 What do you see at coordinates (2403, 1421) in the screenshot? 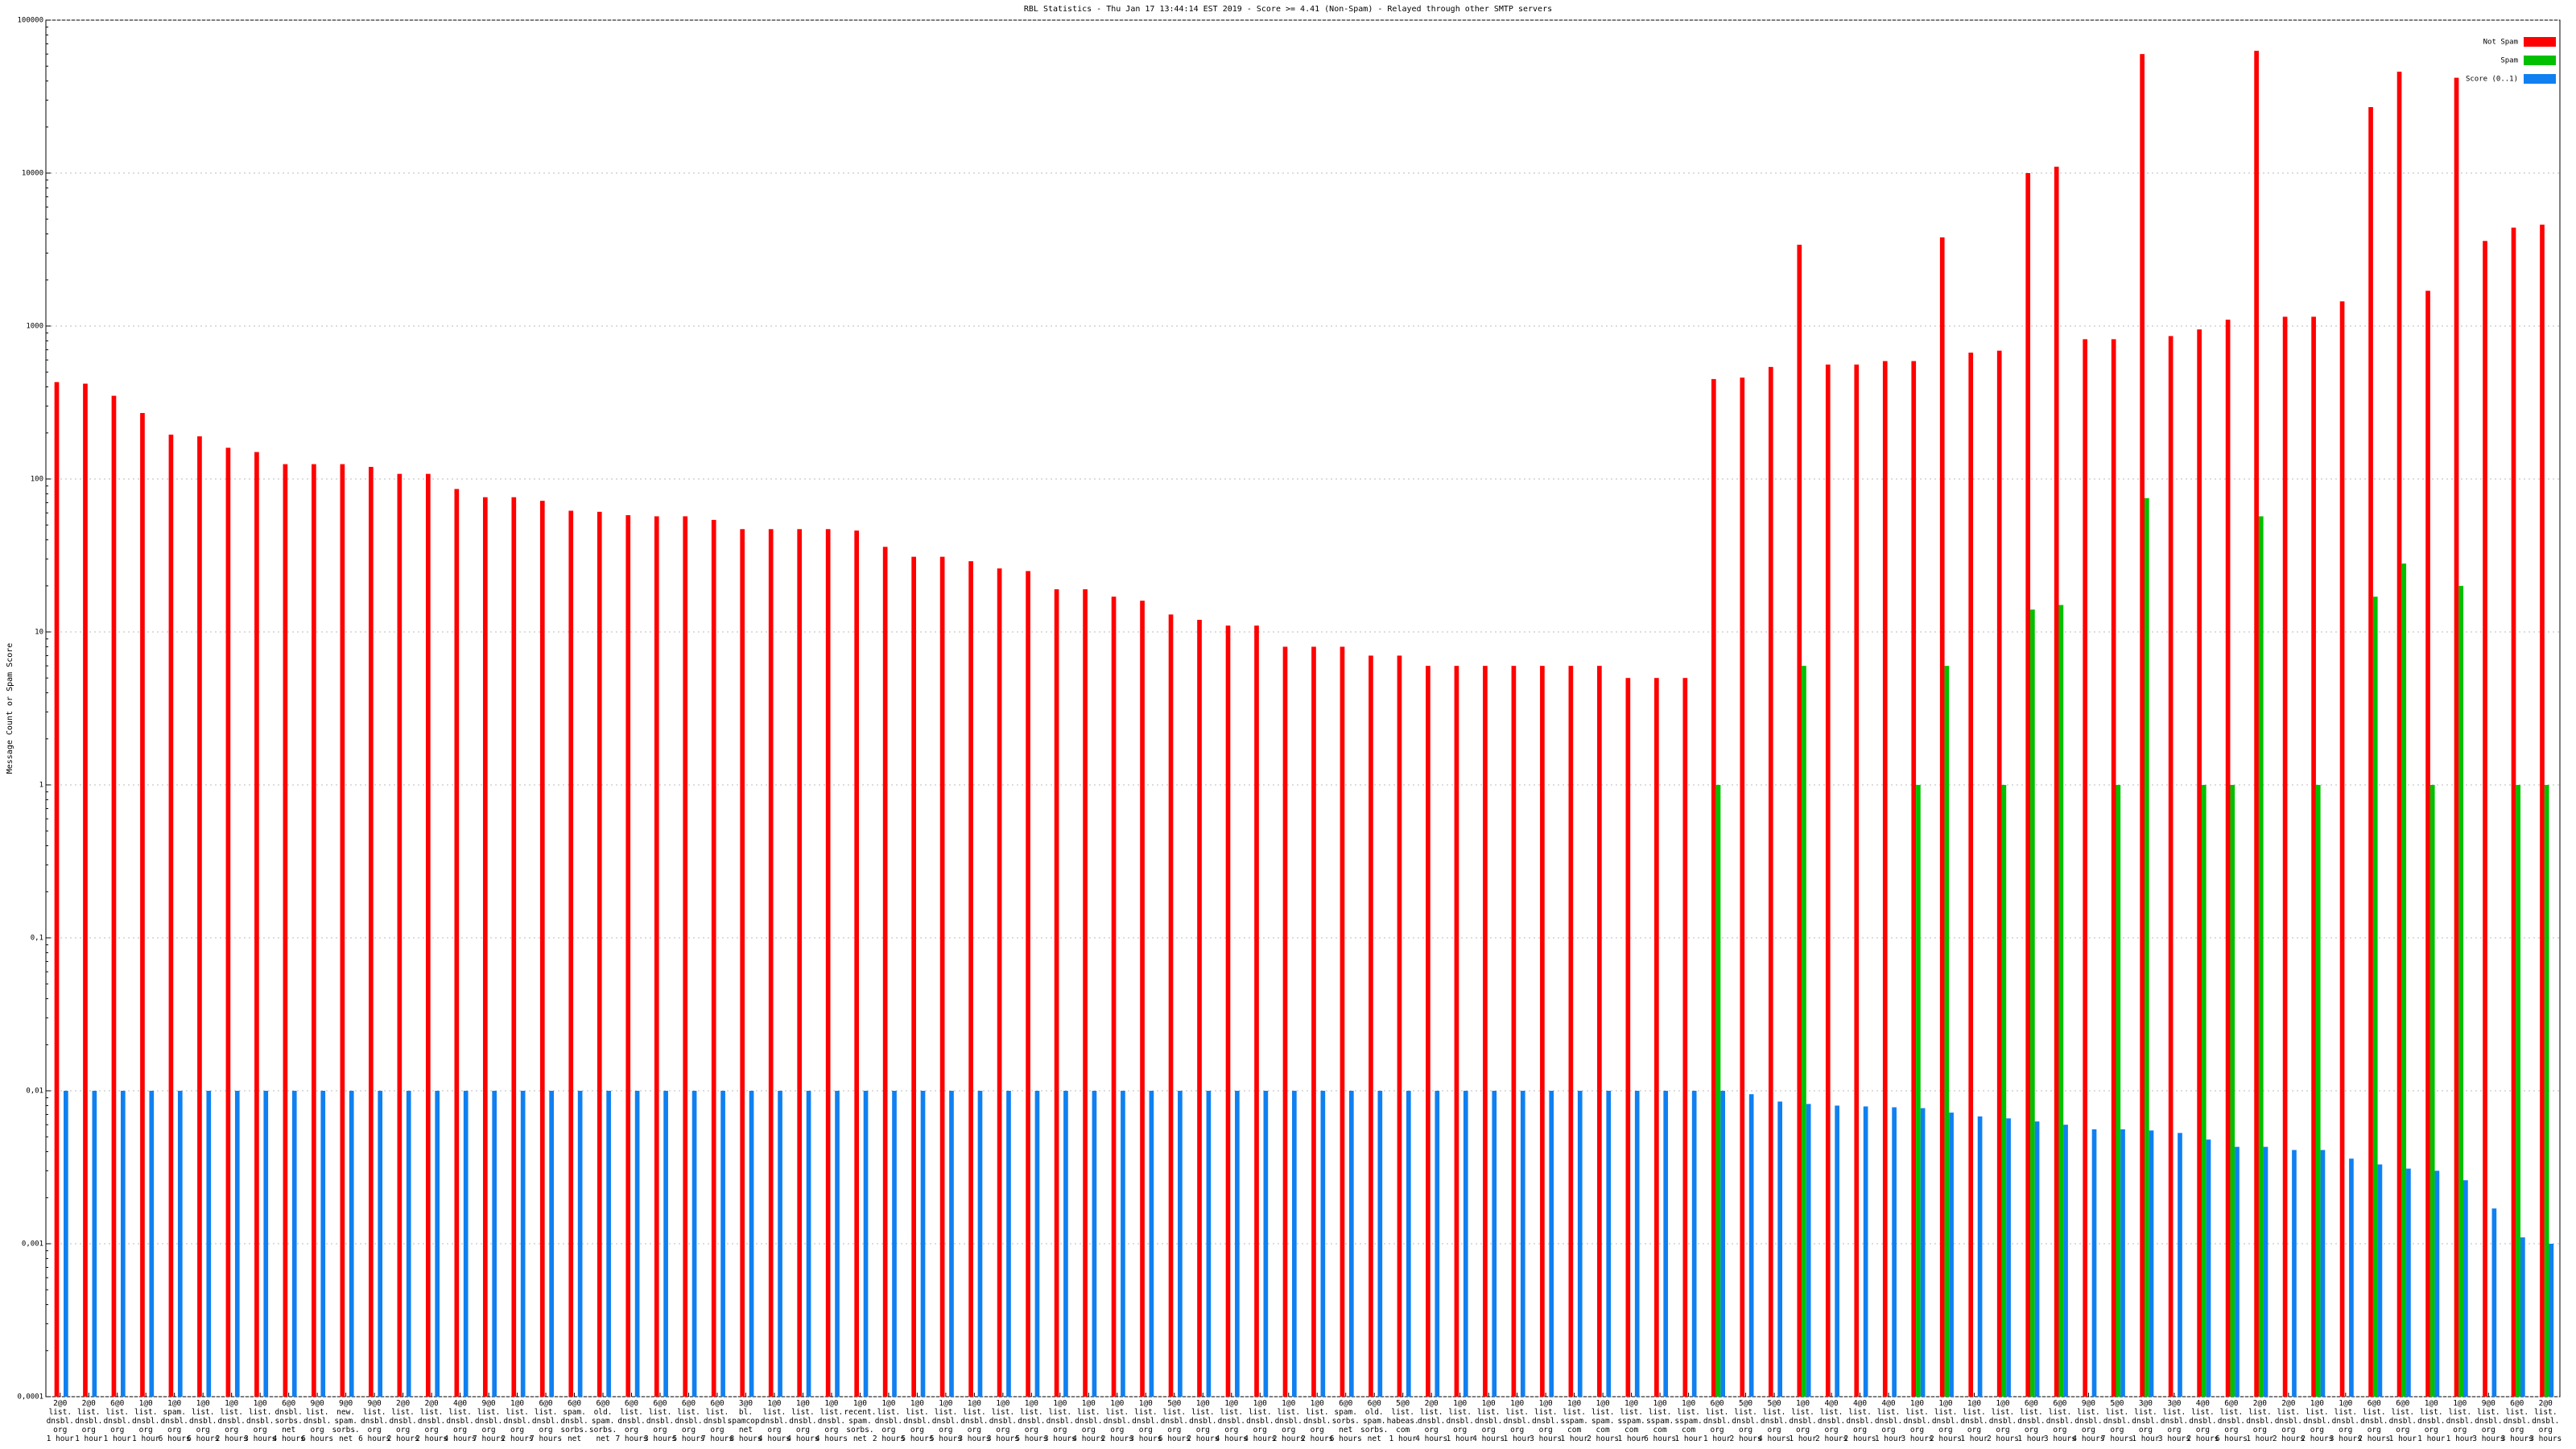
I see `x-tick-label: 6@0 list. dnsbl. org 1 hour` at bounding box center [2403, 1421].